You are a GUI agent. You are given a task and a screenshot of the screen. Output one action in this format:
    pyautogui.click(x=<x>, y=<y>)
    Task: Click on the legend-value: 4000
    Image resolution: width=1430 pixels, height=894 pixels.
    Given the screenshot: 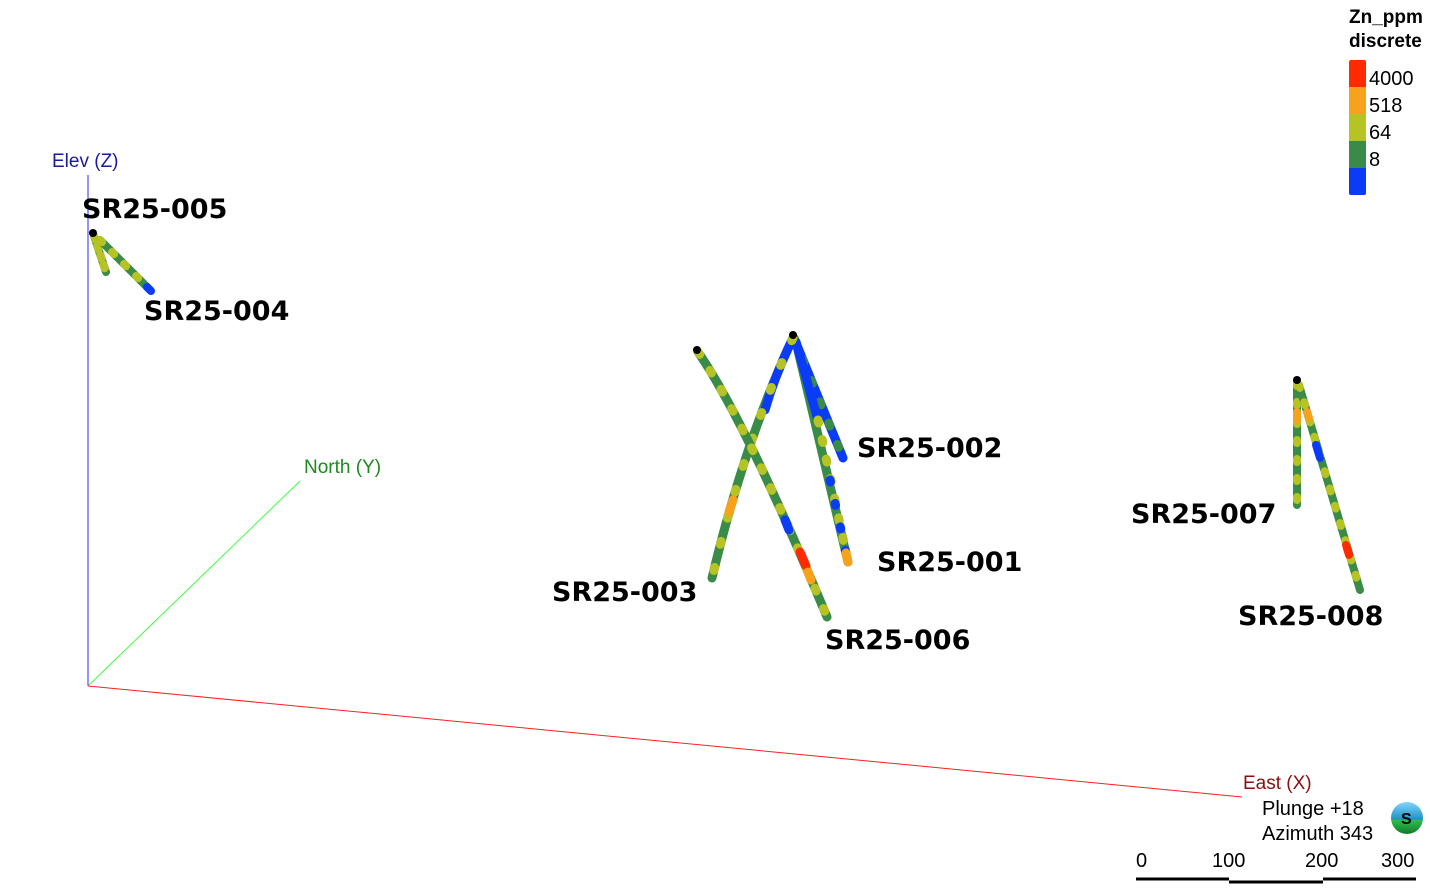 What is the action you would take?
    pyautogui.click(x=1391, y=79)
    